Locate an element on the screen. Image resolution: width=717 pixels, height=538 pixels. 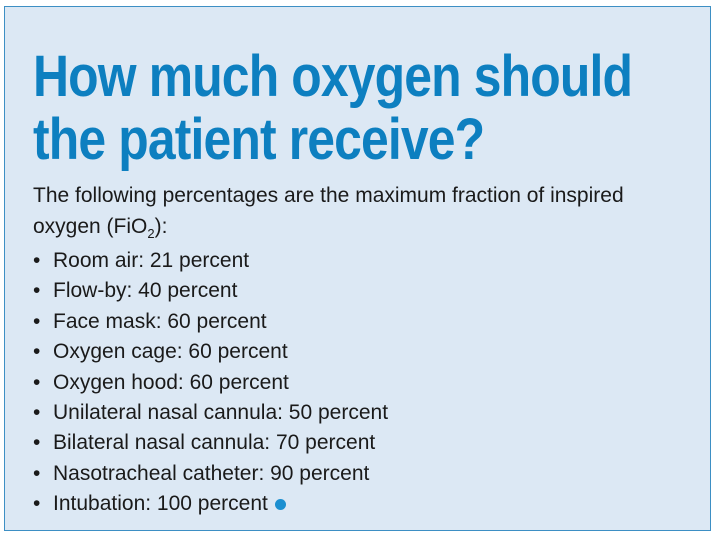
list-item: • Unilateral nasal cannula: 50 percent is located at coordinates (210, 413).